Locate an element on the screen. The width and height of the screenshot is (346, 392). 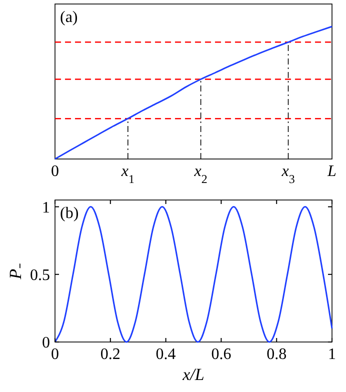
text: (a) is located at coordinates (69, 17).